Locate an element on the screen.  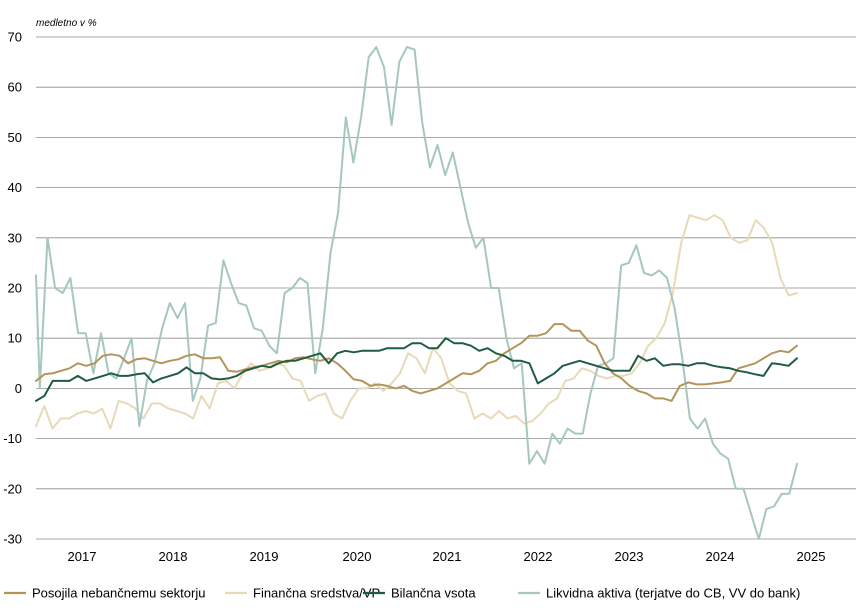
legend-label-2: Bilančna vsota is located at coordinates (433, 593).